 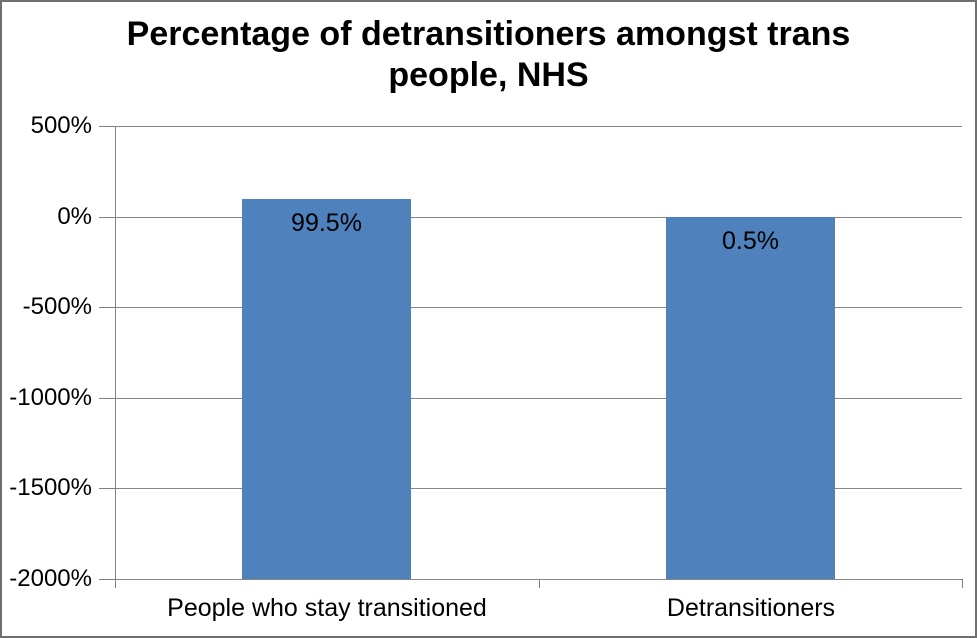 I want to click on chart-title-line2: people, NHS, so click(x=488, y=75).